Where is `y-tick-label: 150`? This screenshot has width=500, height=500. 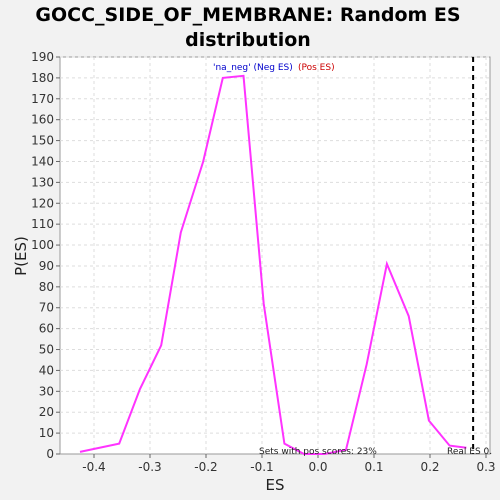
y-tick-label: 150 is located at coordinates (42, 141).